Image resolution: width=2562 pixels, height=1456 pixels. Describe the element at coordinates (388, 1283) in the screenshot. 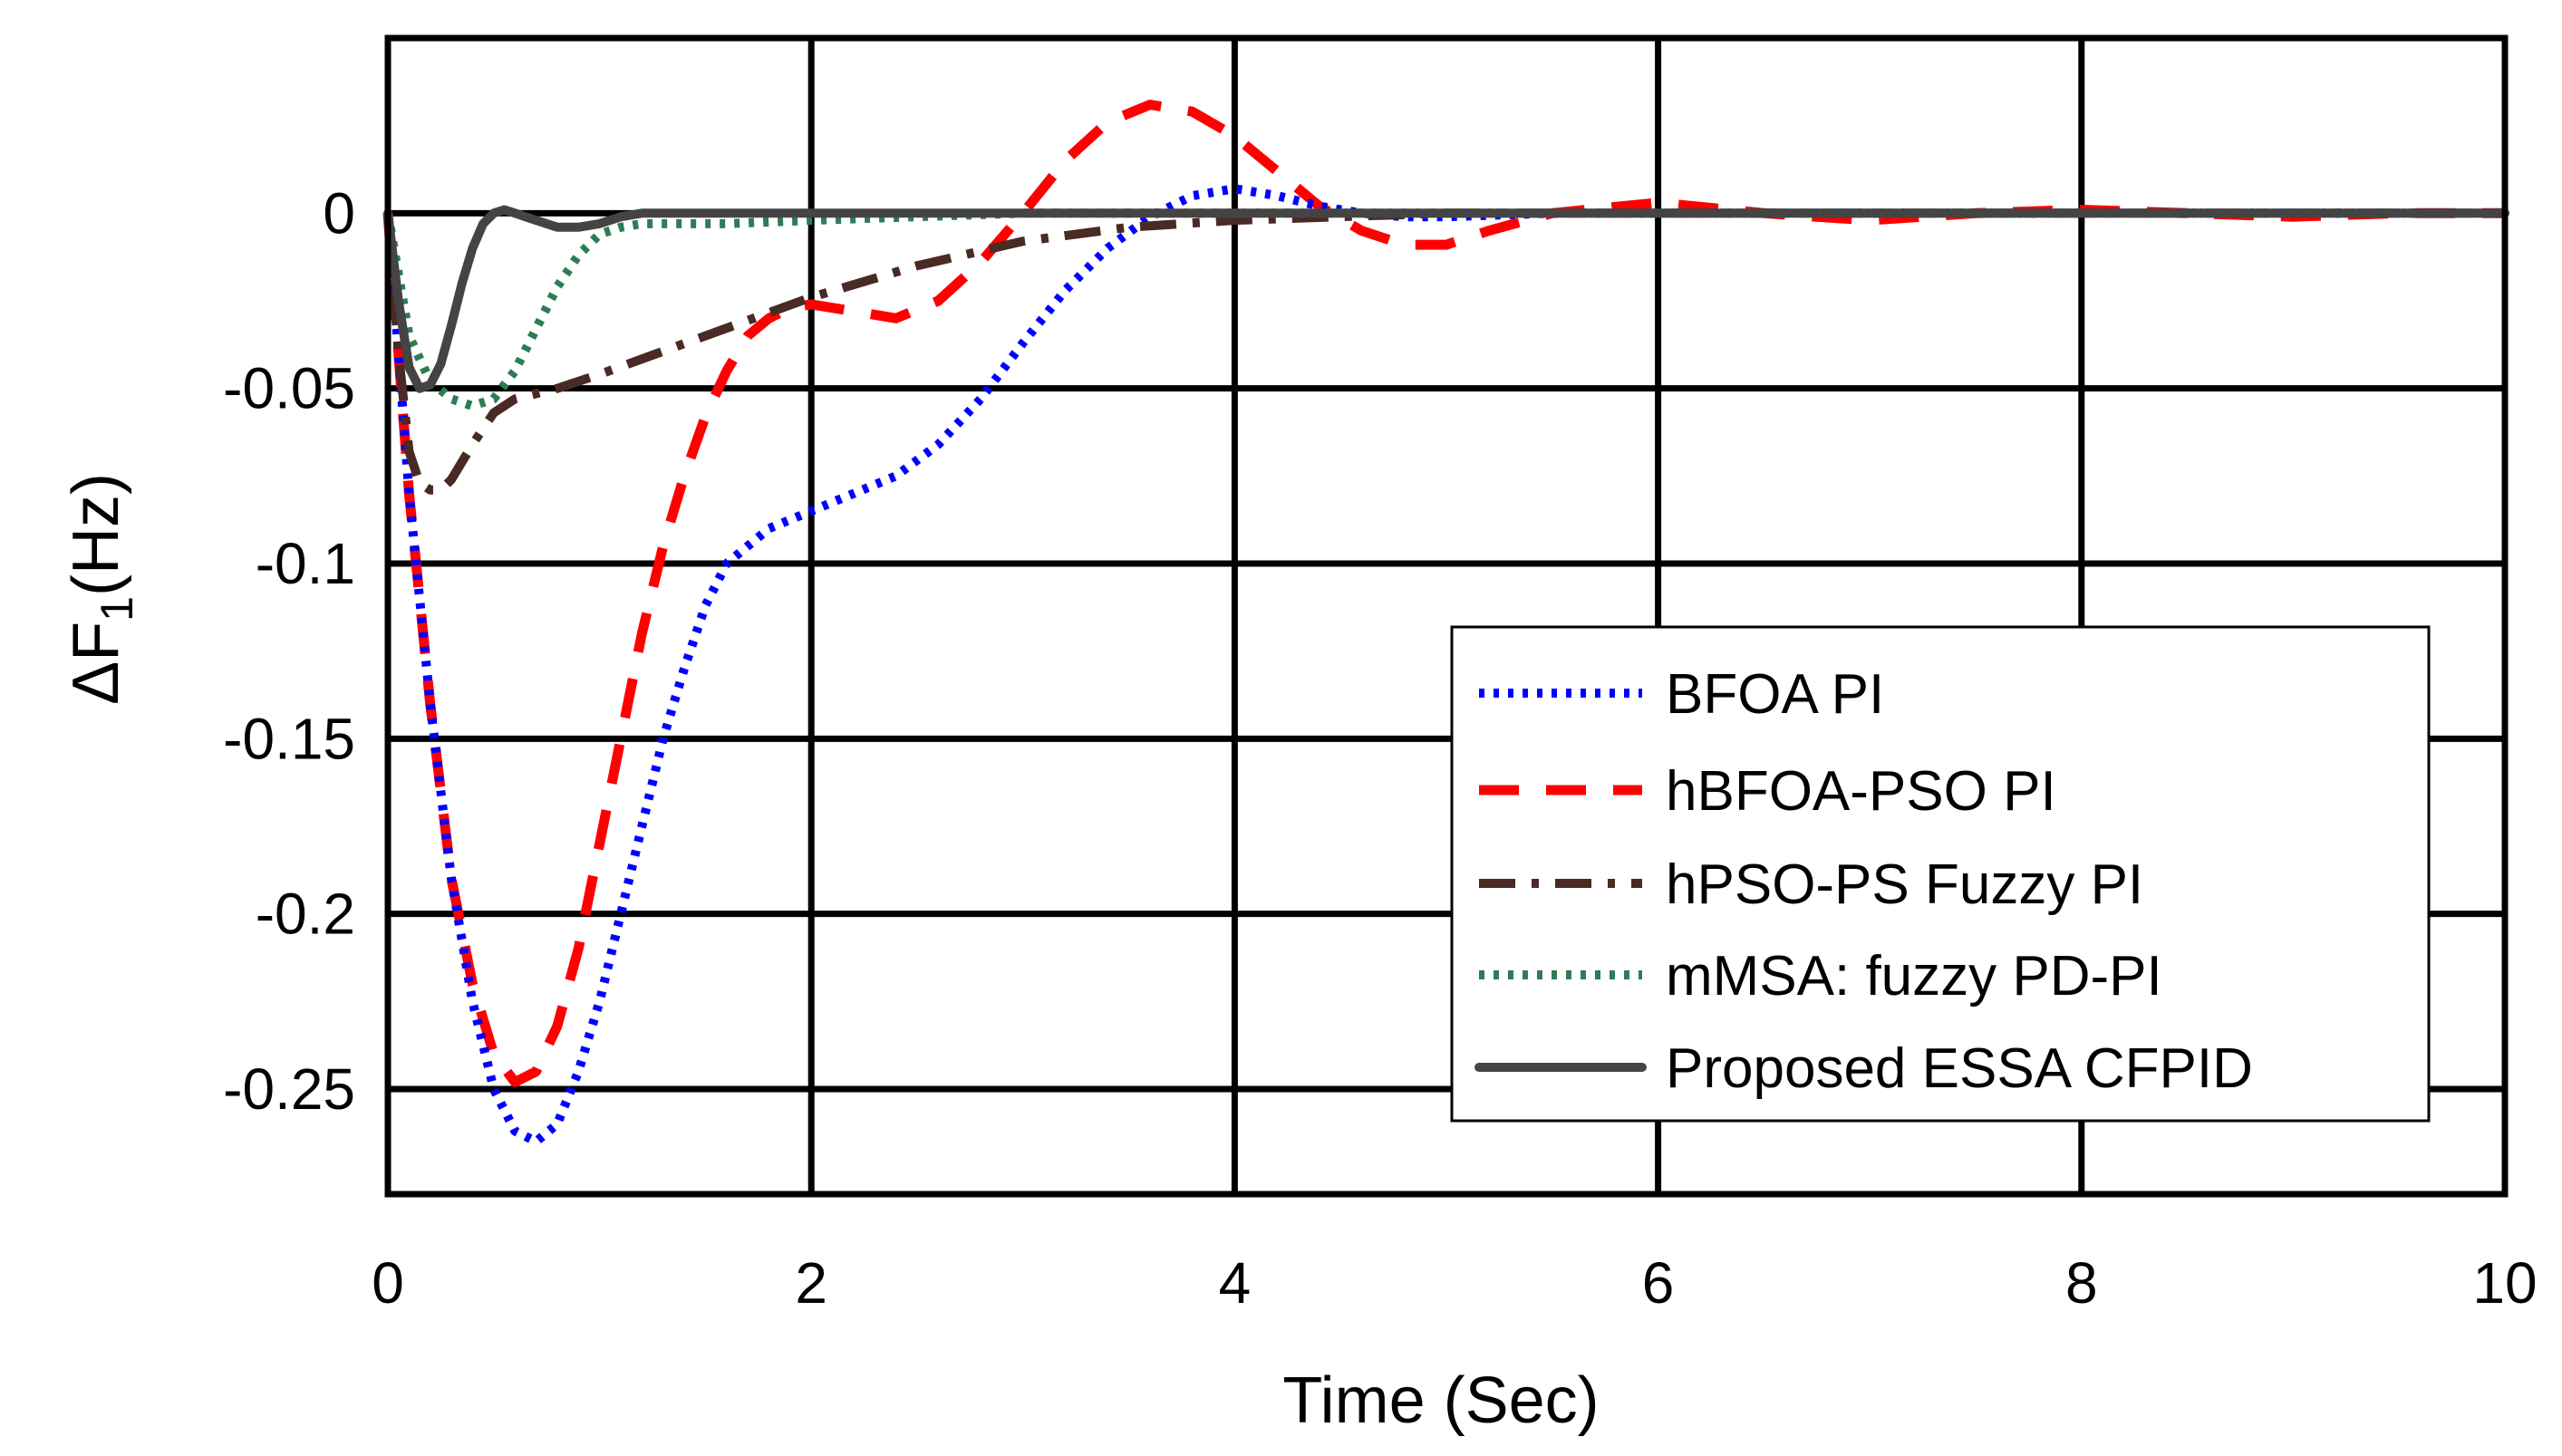

I see `x-tick-label: 0` at that location.